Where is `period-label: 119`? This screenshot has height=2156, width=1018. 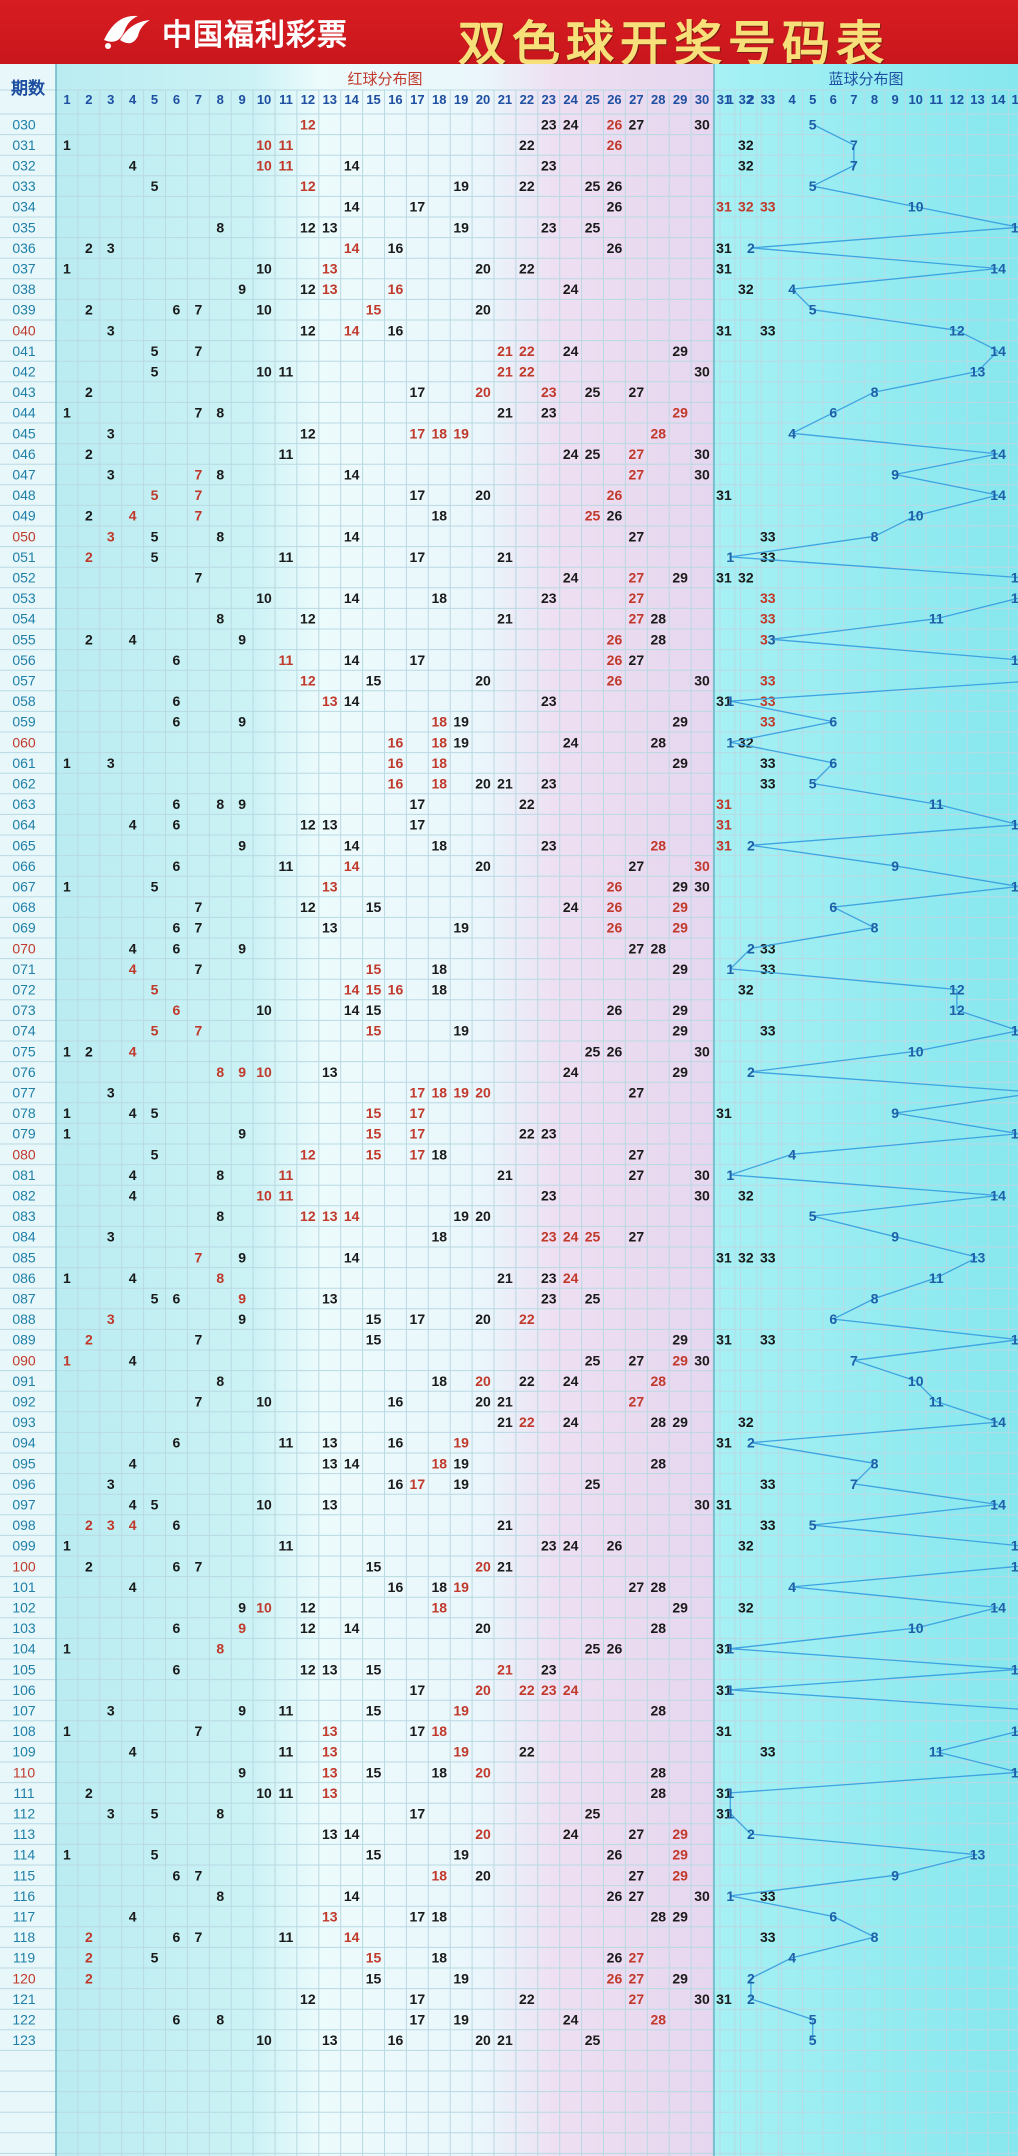
period-label: 119 is located at coordinates (24, 1958).